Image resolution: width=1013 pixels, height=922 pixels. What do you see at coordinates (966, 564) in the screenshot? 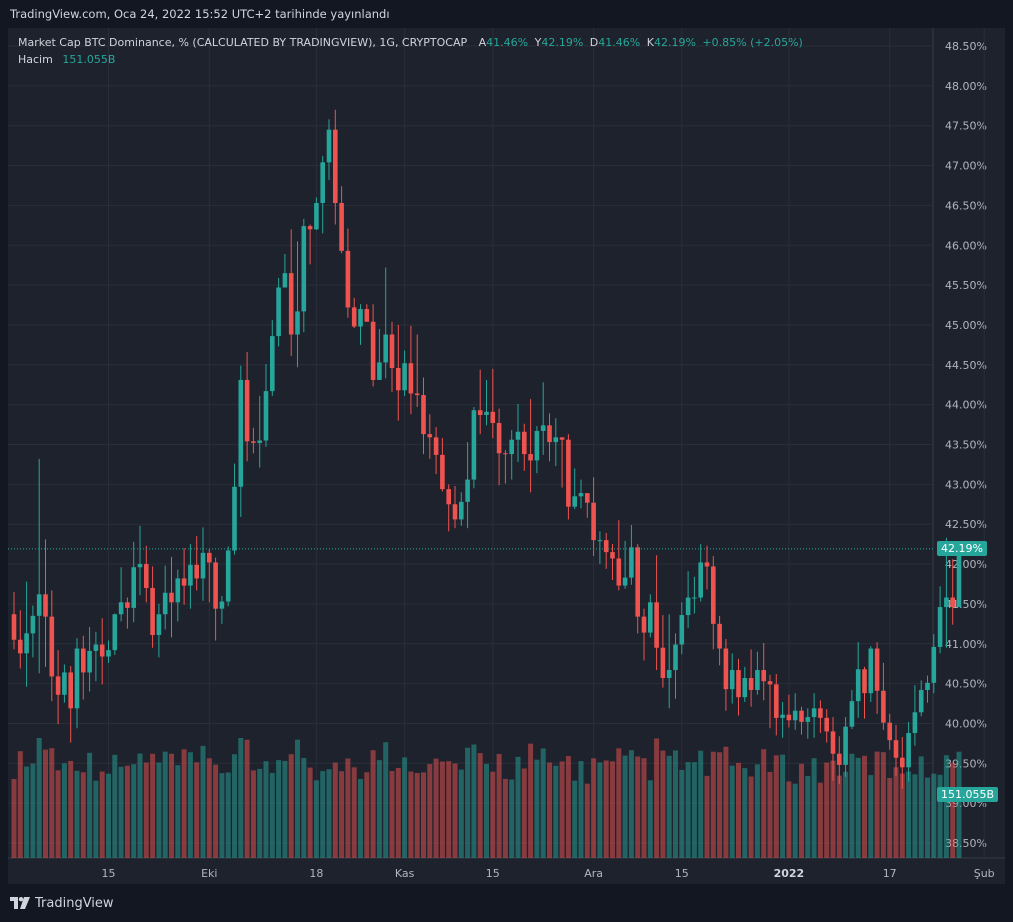
I see `y-tick-label: 42.00%` at bounding box center [966, 564].